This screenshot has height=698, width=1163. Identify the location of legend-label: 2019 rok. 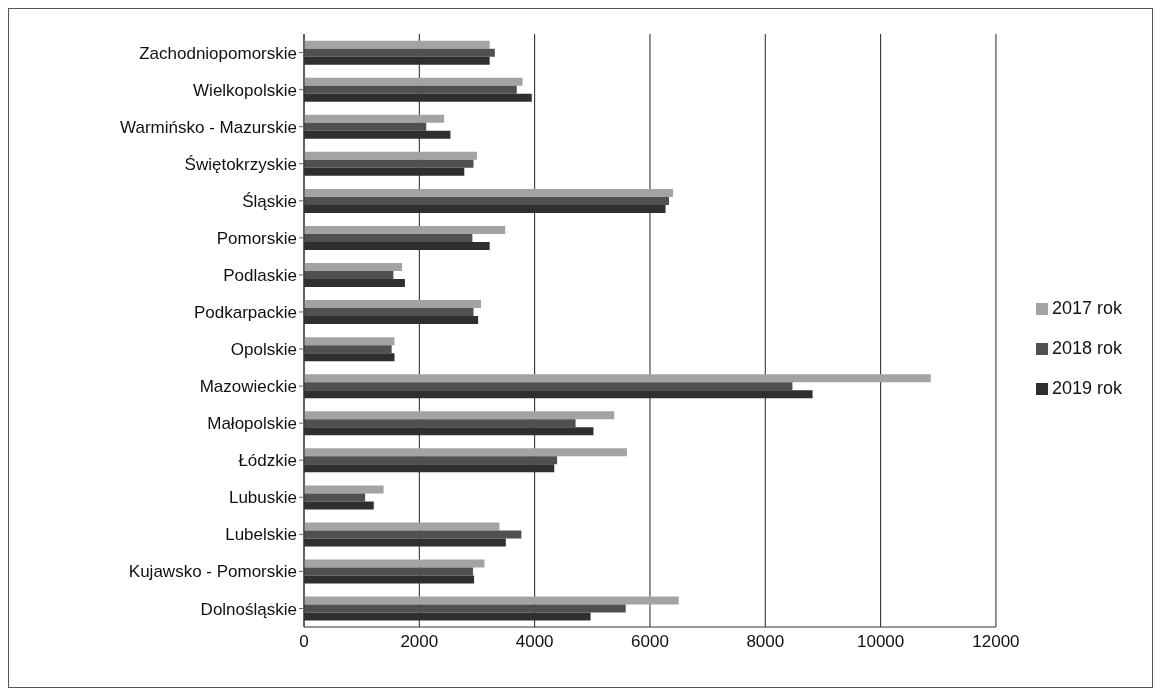
(1086, 388).